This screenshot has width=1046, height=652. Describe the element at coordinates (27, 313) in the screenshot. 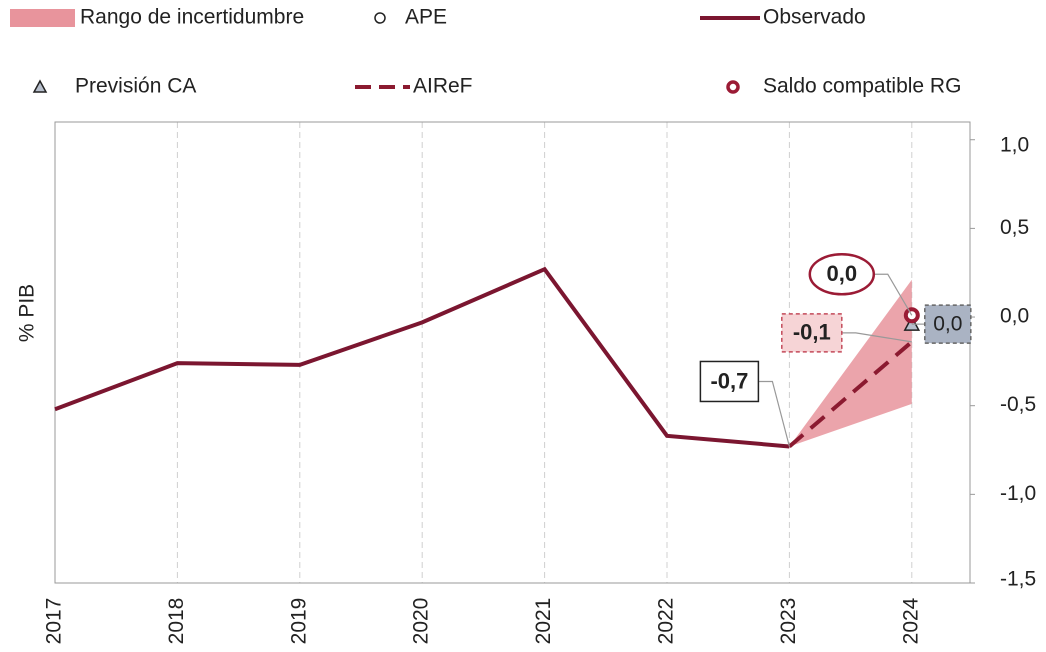

I see `y-axis-label: % PIB` at that location.